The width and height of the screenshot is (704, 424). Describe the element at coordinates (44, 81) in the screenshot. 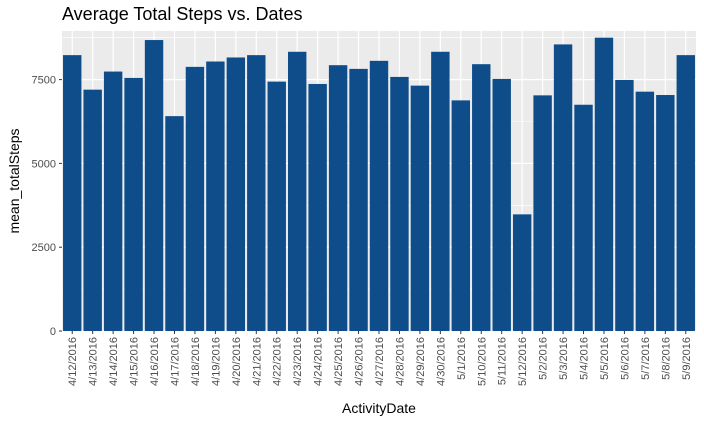

I see `y-tick-label: 7500` at that location.